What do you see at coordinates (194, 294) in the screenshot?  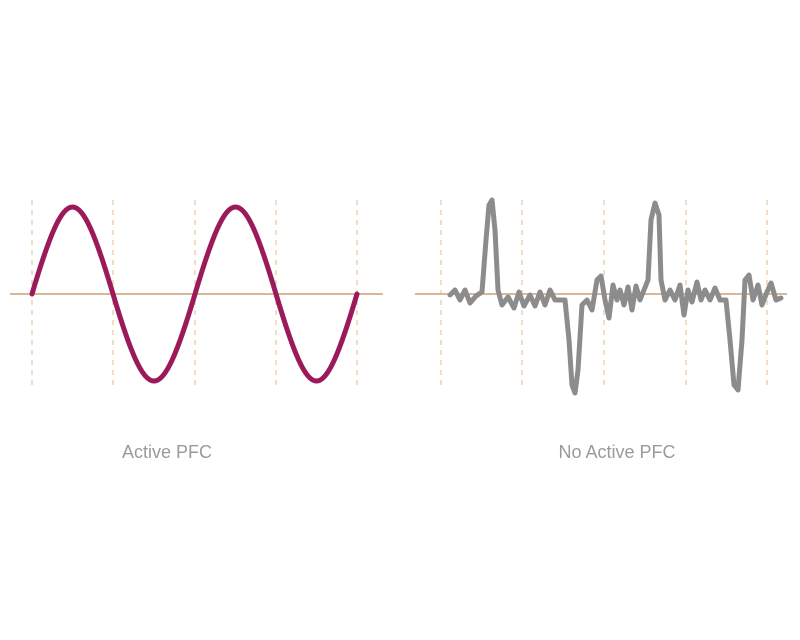 I see `sine-wave` at bounding box center [194, 294].